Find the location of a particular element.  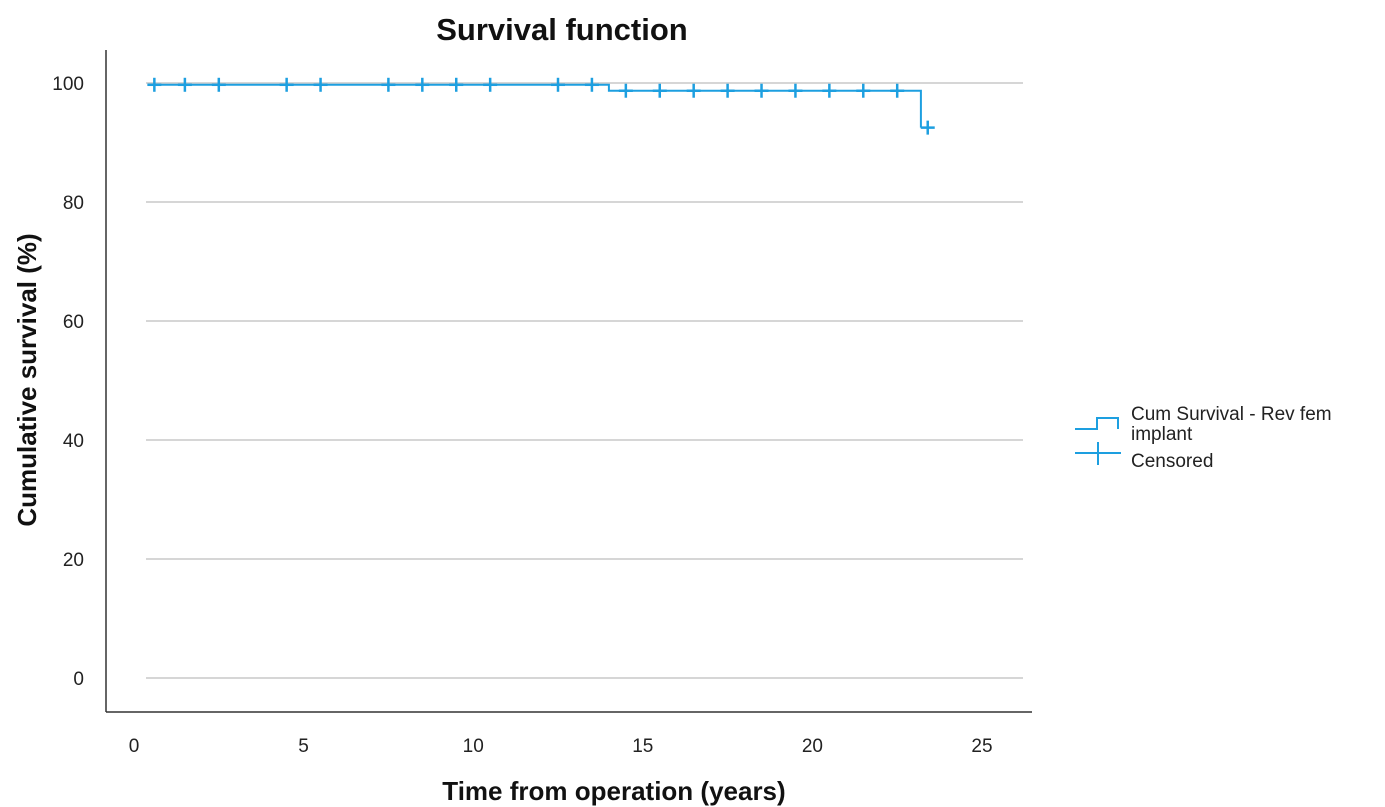

censored-markers is located at coordinates (541, 106).